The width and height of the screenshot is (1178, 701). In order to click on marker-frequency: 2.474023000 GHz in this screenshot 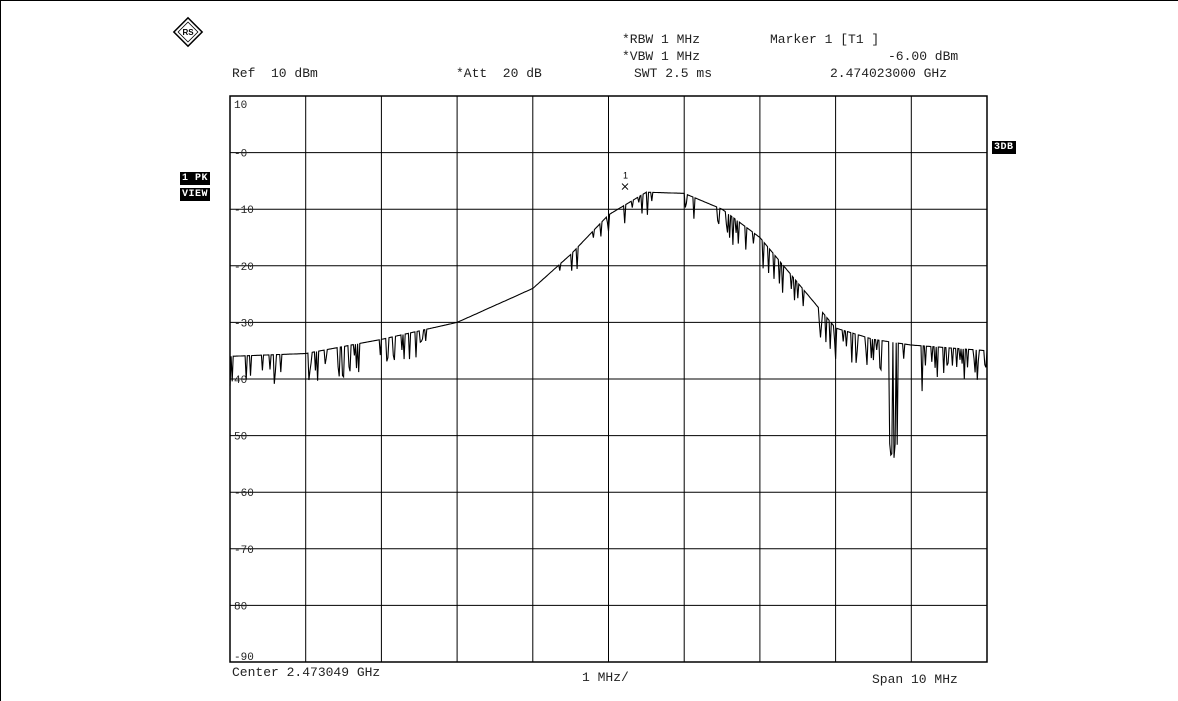, I will do `click(889, 73)`.